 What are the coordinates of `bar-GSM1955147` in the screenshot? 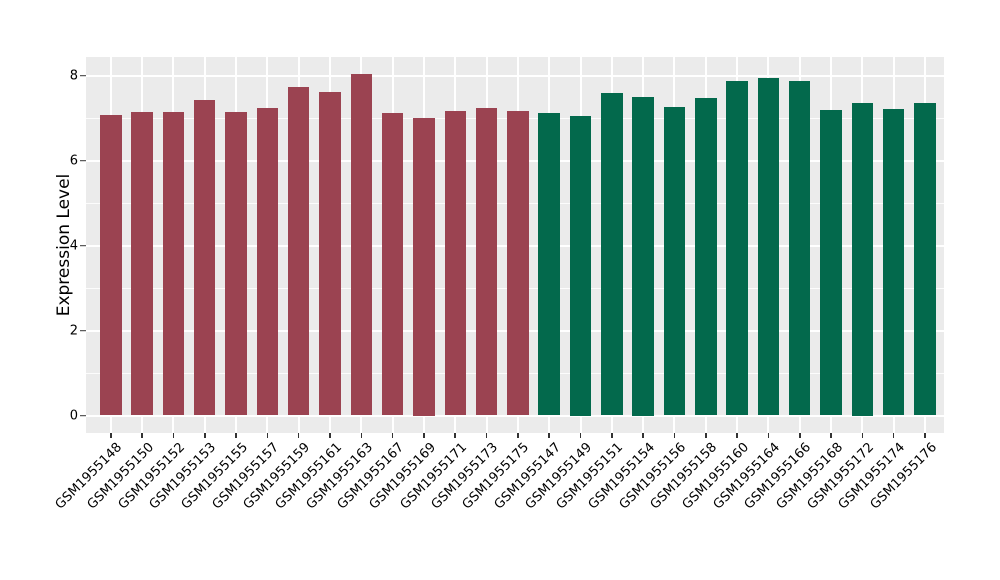 It's located at (549, 264).